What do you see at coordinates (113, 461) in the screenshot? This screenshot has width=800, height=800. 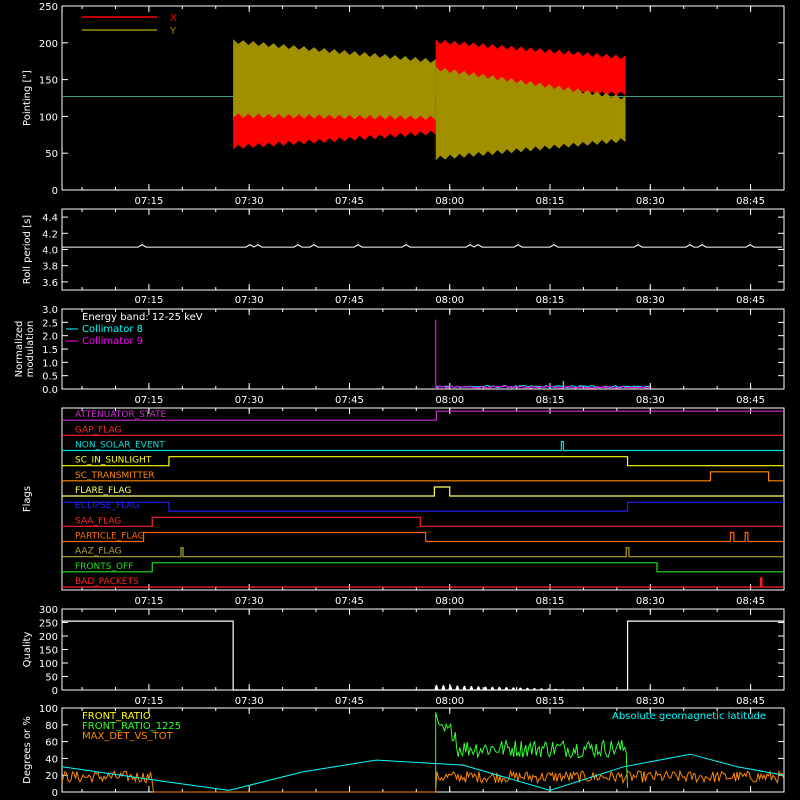 I see `flag-label-sc_in_sunlight: SC_IN_SUNLIGHT` at bounding box center [113, 461].